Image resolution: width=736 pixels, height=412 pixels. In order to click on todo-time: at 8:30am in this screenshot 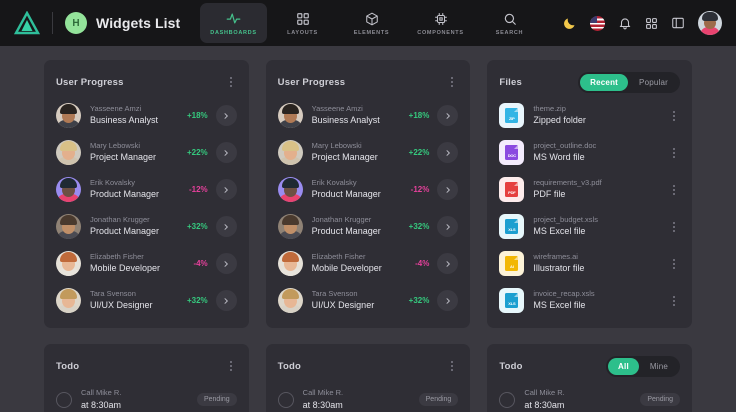, I will do `click(322, 404)`.